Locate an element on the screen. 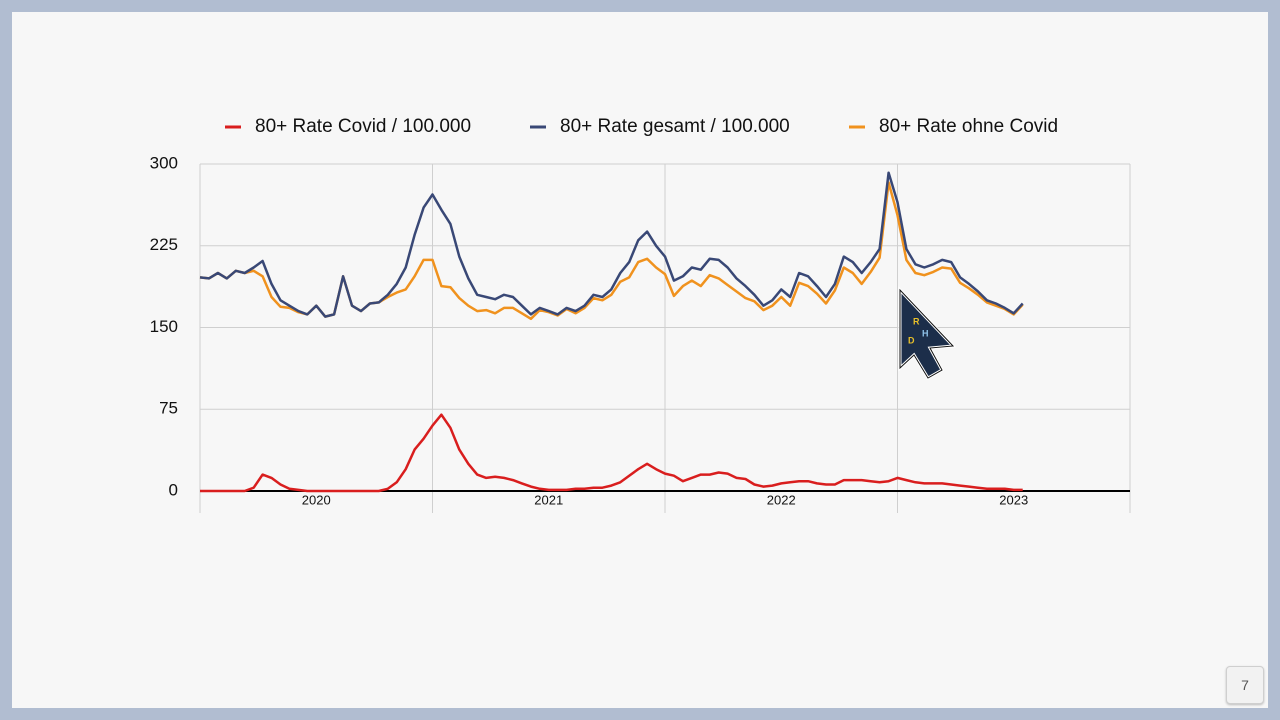 The width and height of the screenshot is (1280, 720). legend-item: 80+ Rate ohne Covid is located at coordinates (953, 126).